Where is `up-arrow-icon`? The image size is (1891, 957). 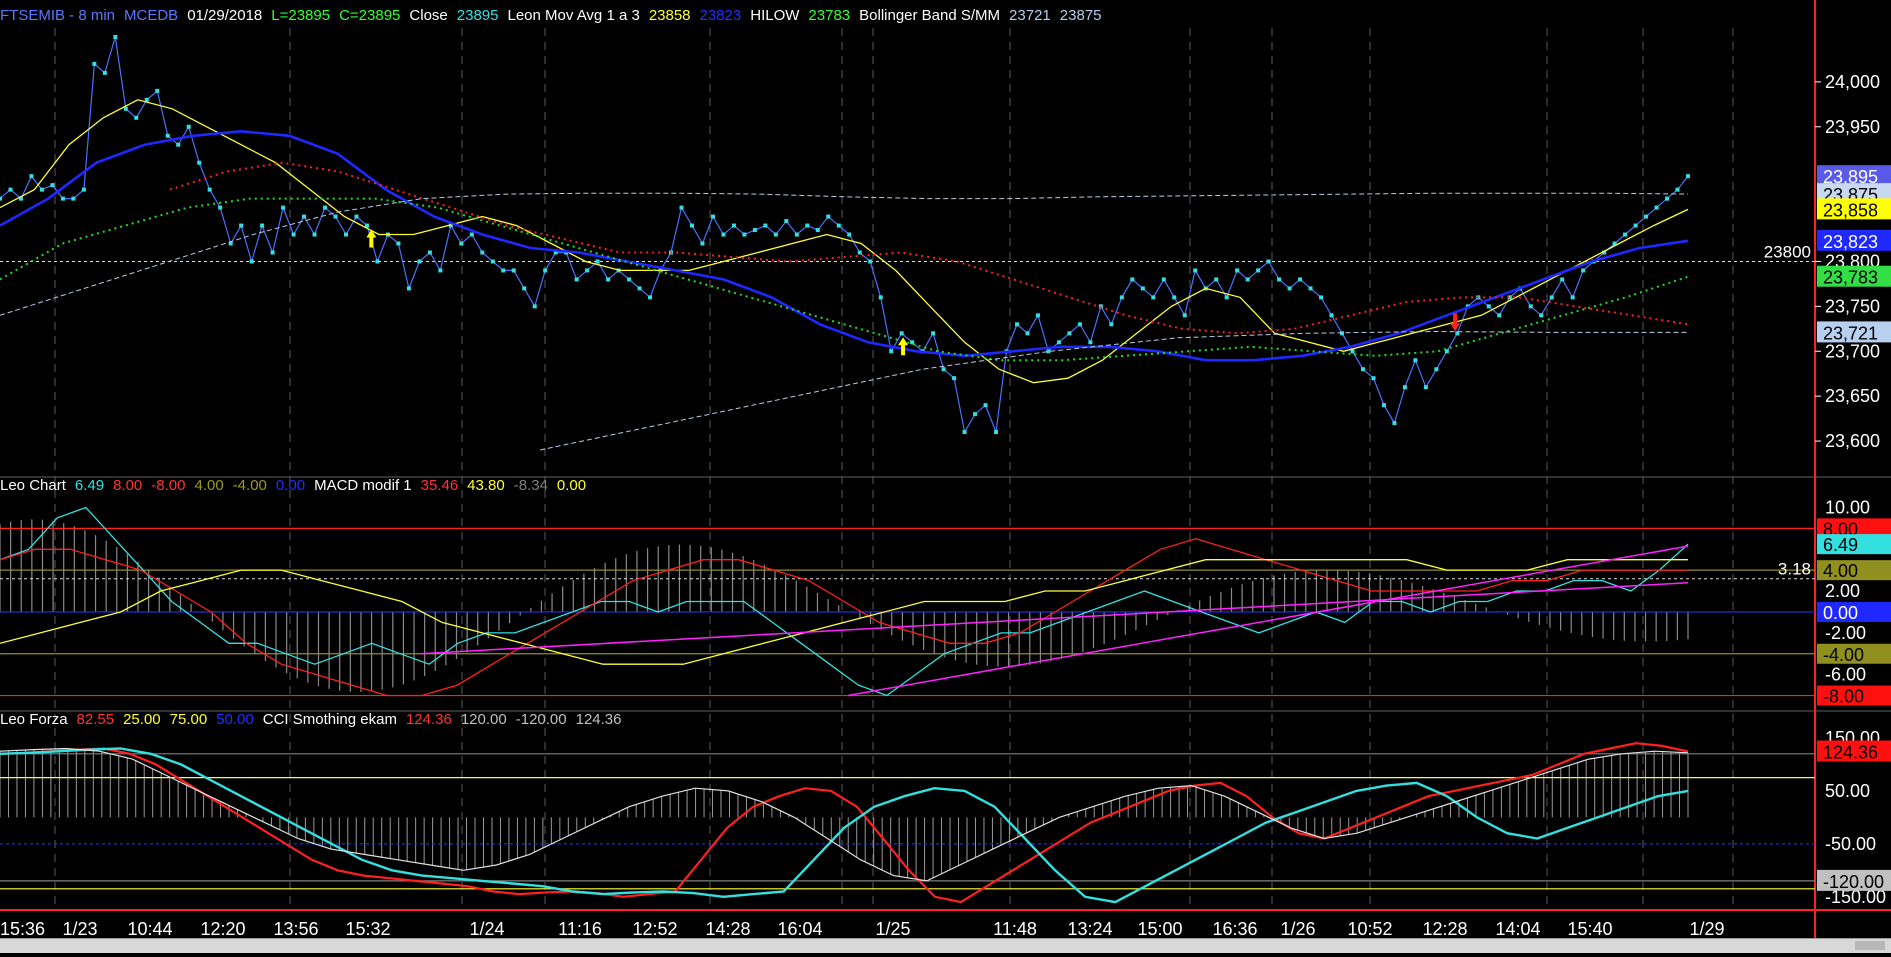 up-arrow-icon is located at coordinates (903, 346).